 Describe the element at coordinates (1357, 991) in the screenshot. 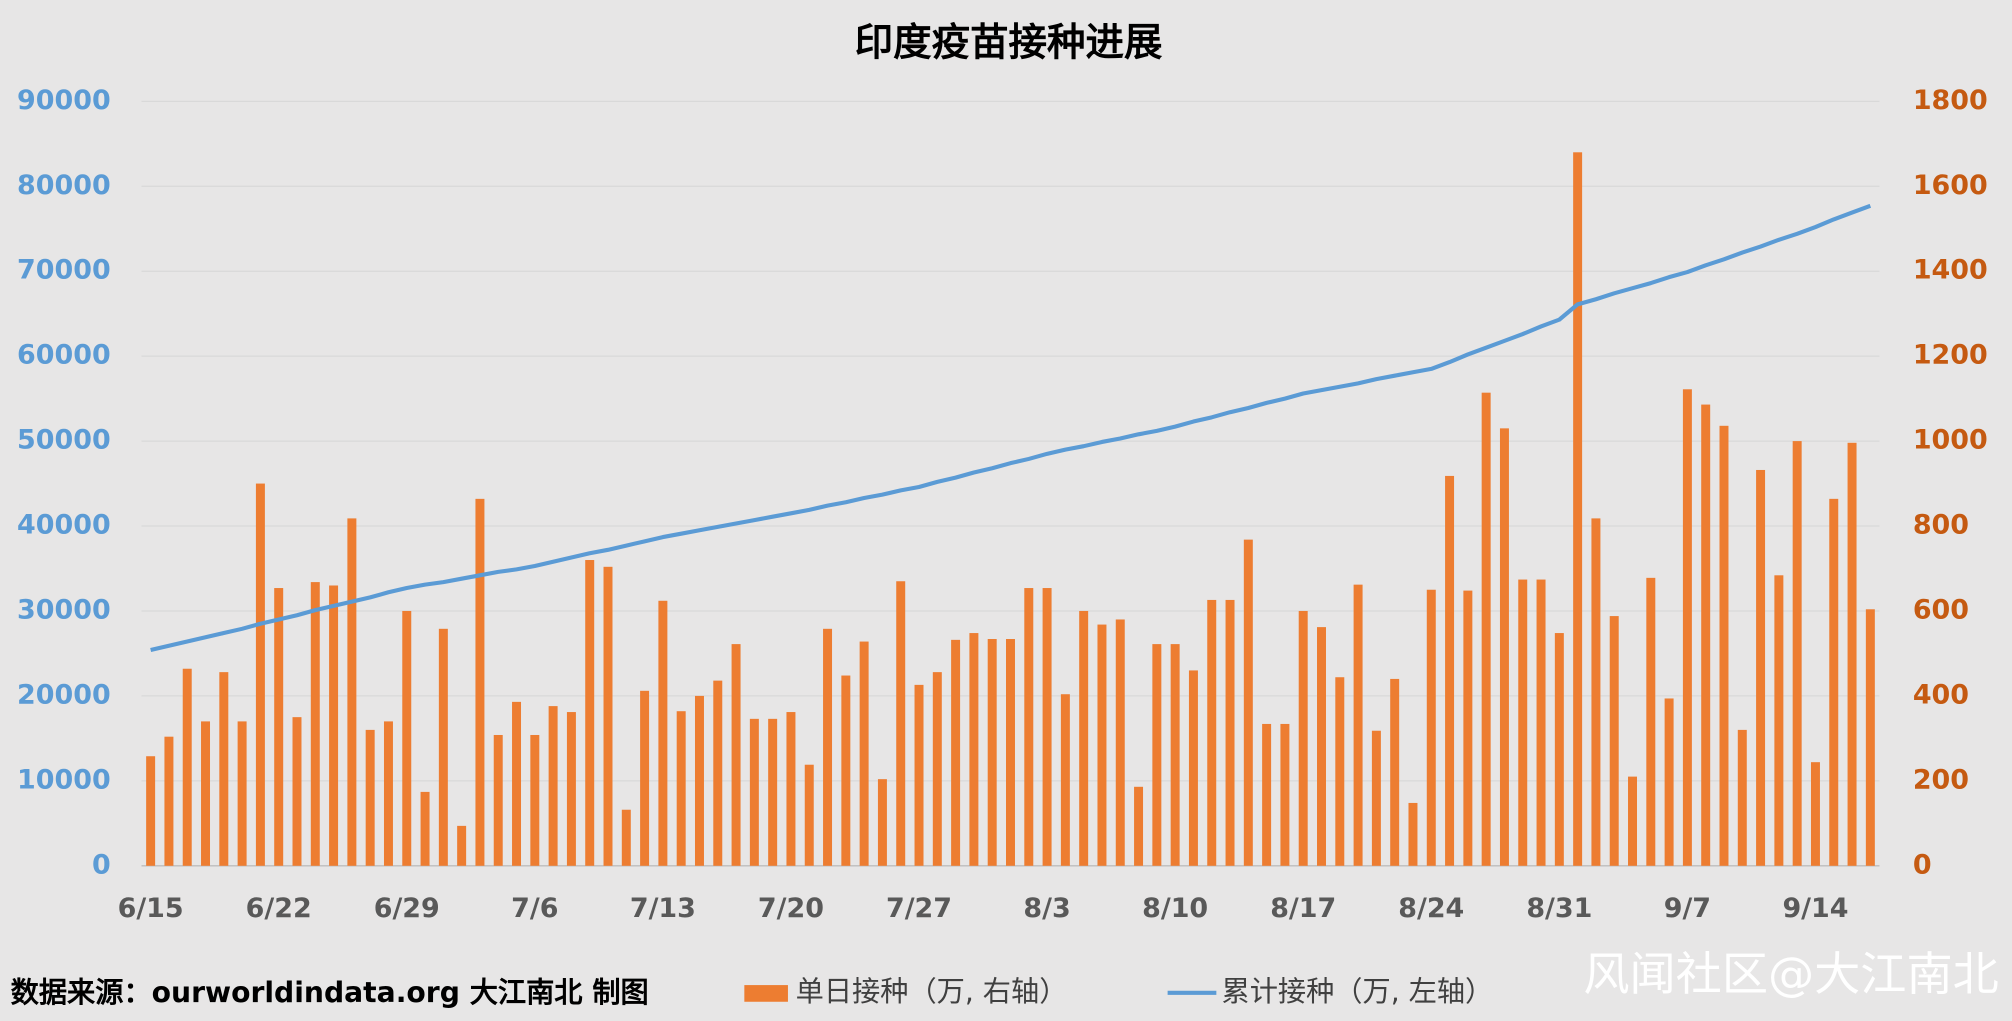

I see `legend-label: 累计接种（万, 左轴）` at that location.